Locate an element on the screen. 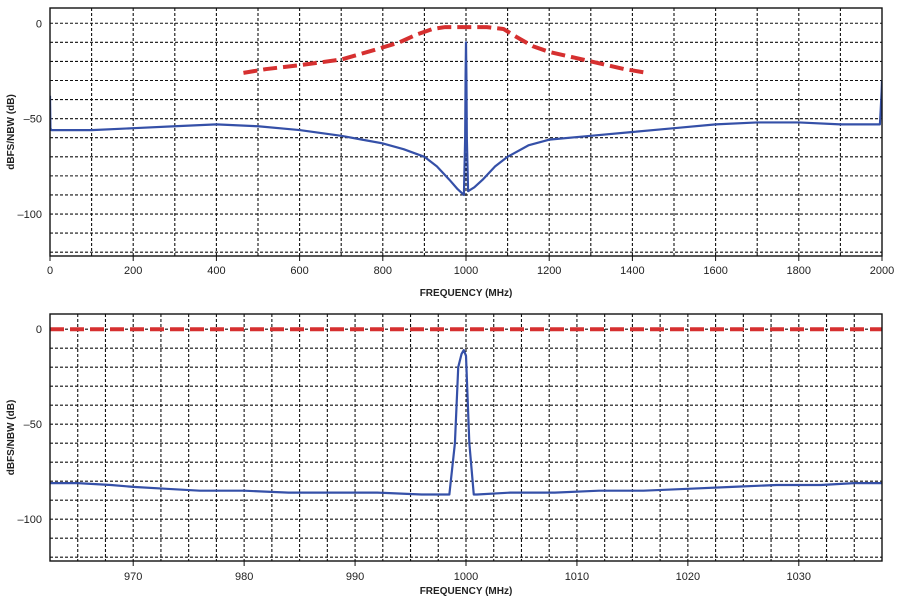 Image resolution: width=900 pixels, height=604 pixels. x-tick-label: 200 is located at coordinates (133, 271).